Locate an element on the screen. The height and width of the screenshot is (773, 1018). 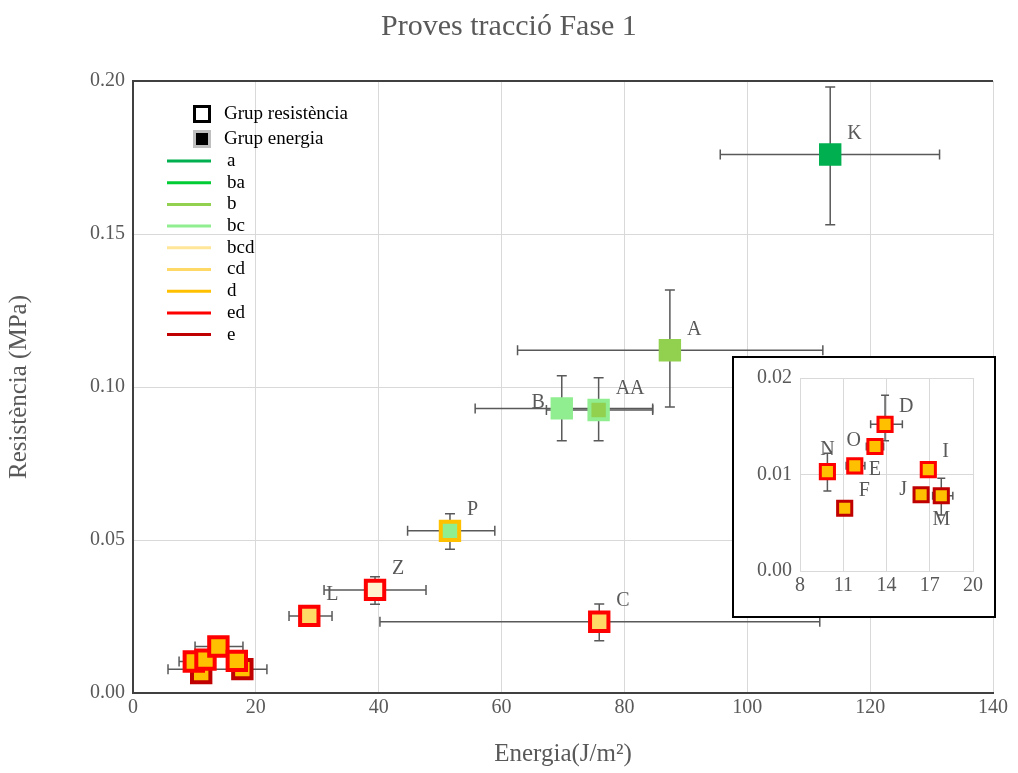
y-axis-title: Resistència (MPa) is located at coordinates (17, 387).